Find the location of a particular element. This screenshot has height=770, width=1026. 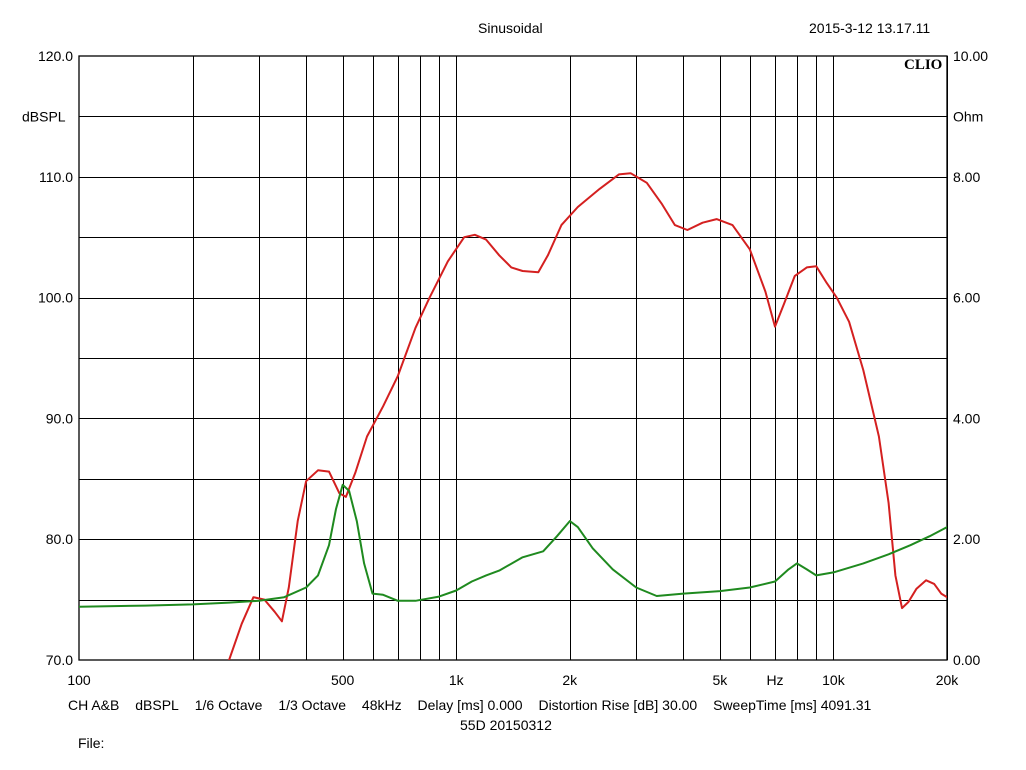

y-right-tick-label: 4.00 is located at coordinates (966, 418).